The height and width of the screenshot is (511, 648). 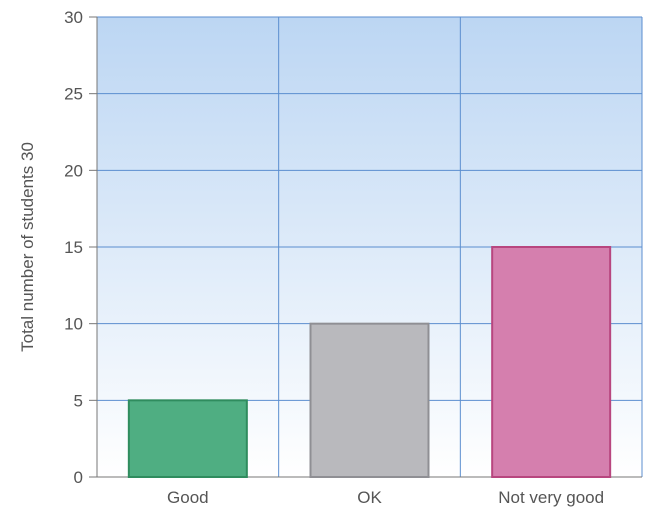 What do you see at coordinates (369, 497) in the screenshot?
I see `x-tick-label: OK` at bounding box center [369, 497].